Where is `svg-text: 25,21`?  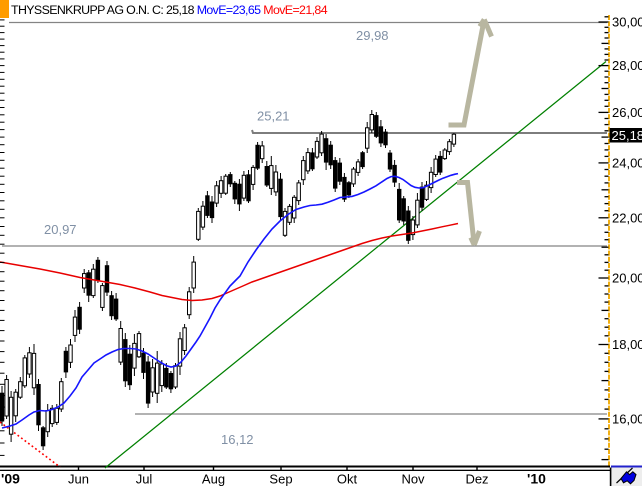
svg-text: 25,21 is located at coordinates (273, 116).